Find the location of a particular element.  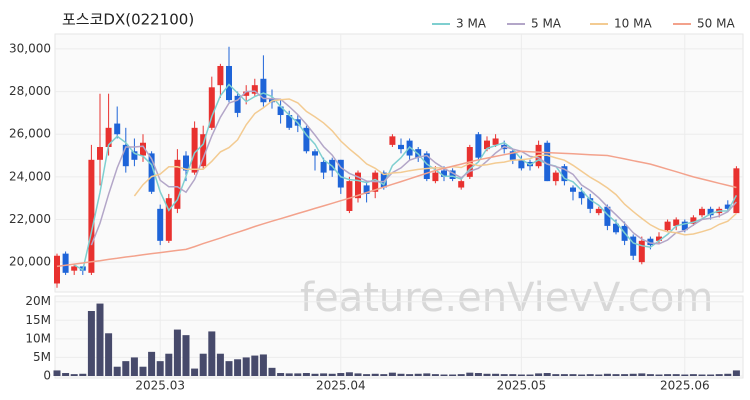

legend-label: 3 MA is located at coordinates (471, 24).